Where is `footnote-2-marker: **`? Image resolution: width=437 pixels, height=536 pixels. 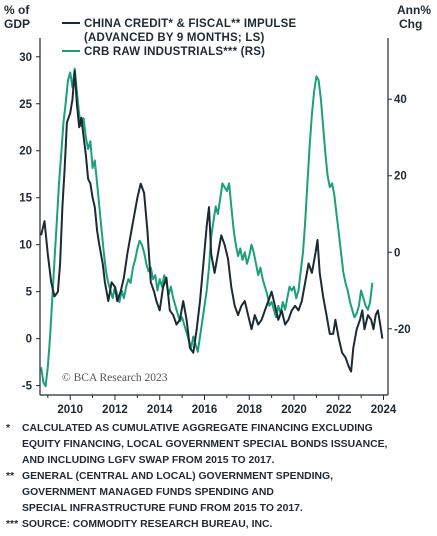
footnote-2-marker: ** is located at coordinates (10, 476).